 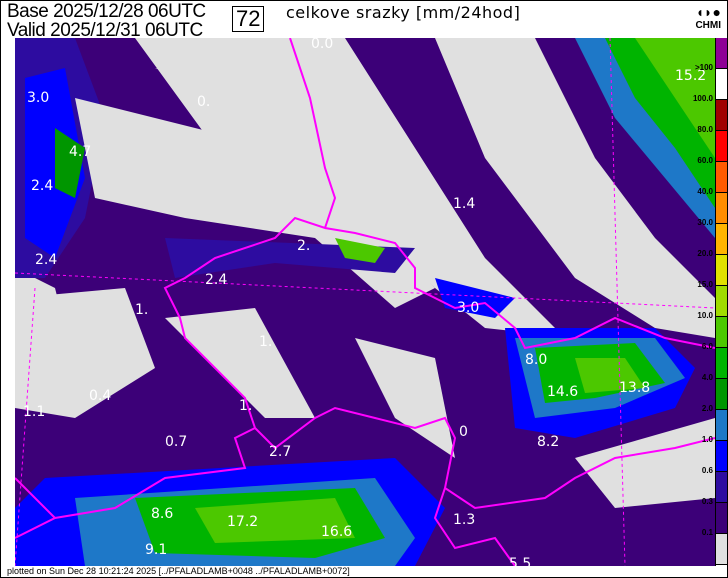 I want to click on value-label: 1.1, so click(x=34, y=412).